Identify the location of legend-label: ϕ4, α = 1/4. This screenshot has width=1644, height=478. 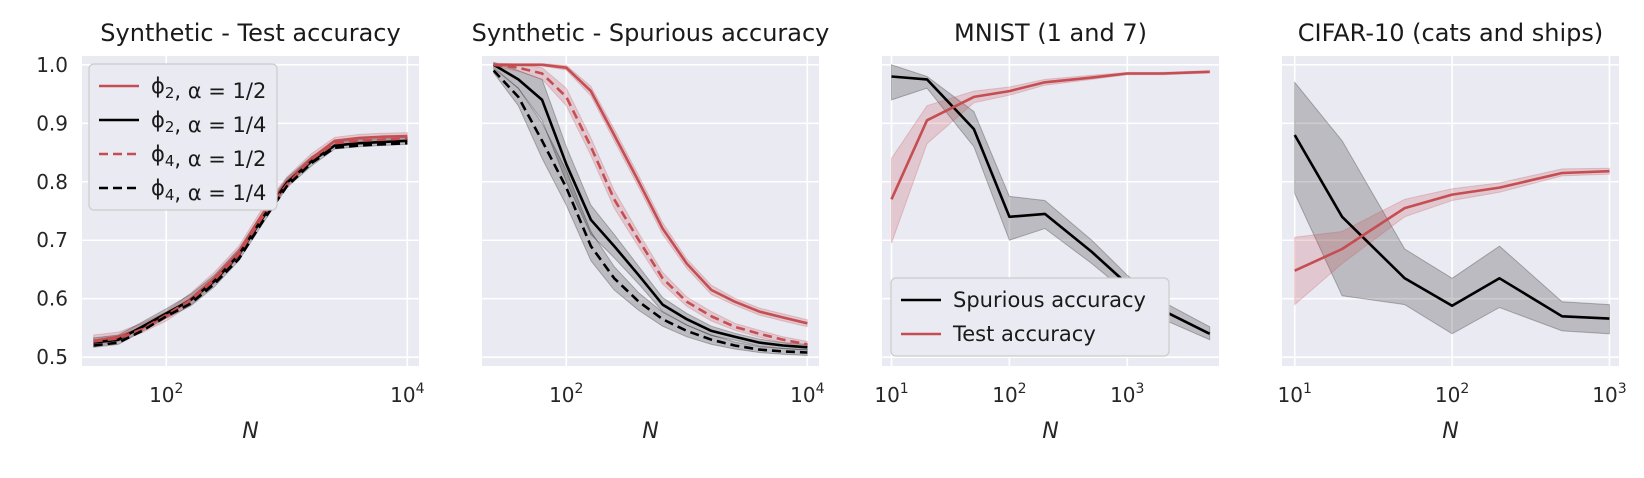
(208, 190).